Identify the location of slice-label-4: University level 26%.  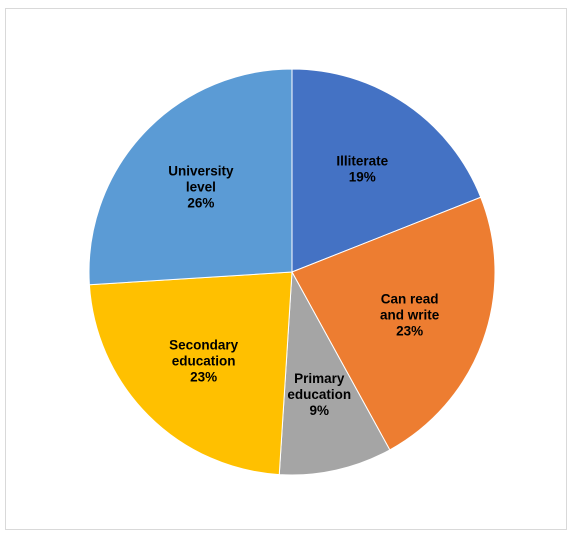
(201, 186).